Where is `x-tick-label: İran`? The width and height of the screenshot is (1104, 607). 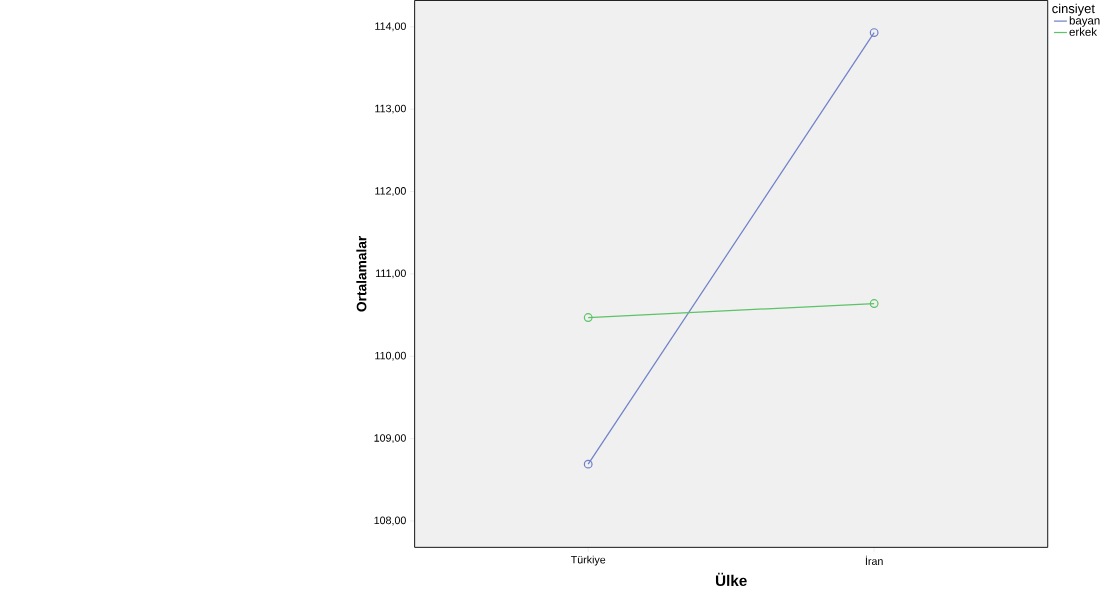
x-tick-label: İran is located at coordinates (874, 560).